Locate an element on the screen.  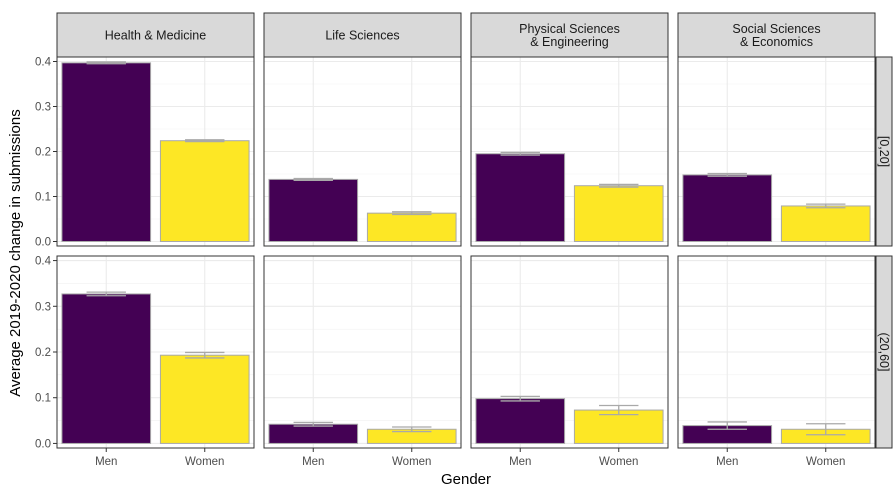
facet-strip-label: Health & Medicine is located at coordinates (155, 36).